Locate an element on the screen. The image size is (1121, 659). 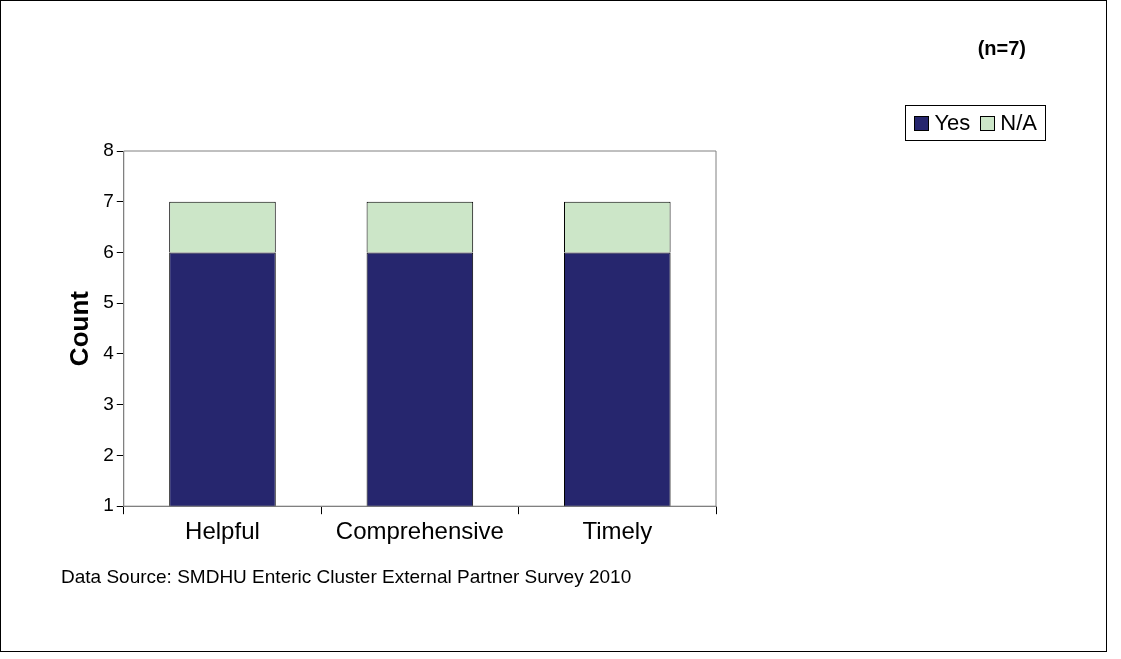
text: (n=7) is located at coordinates (1001, 48).